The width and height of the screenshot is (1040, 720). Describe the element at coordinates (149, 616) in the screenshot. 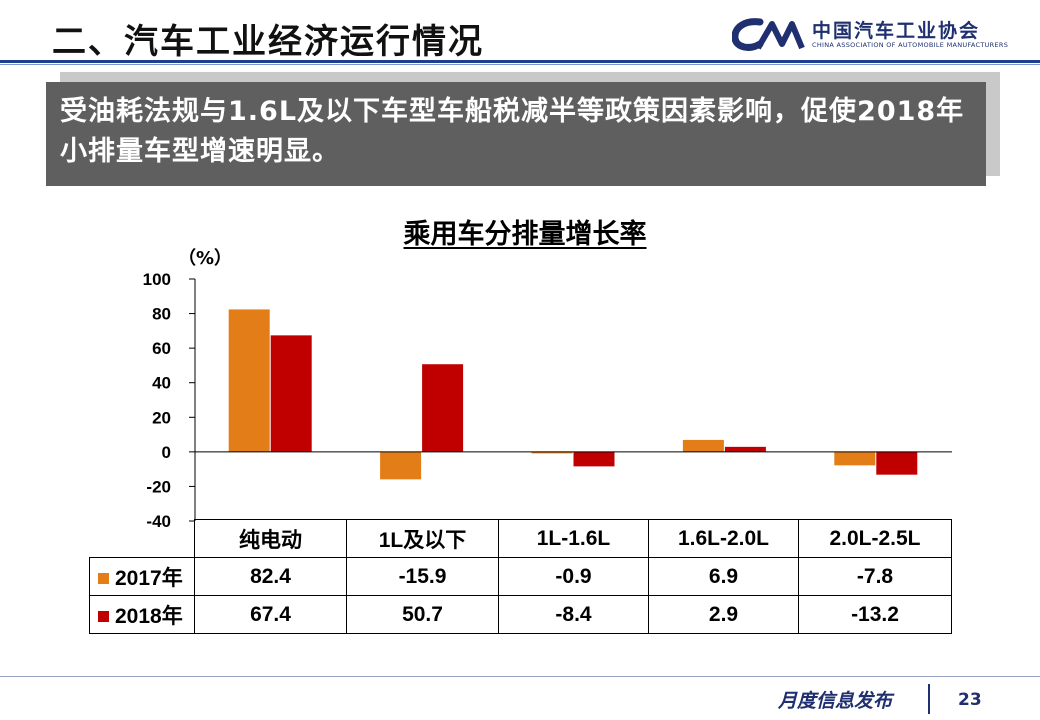

I see `legend-label-2018: 2018年` at that location.